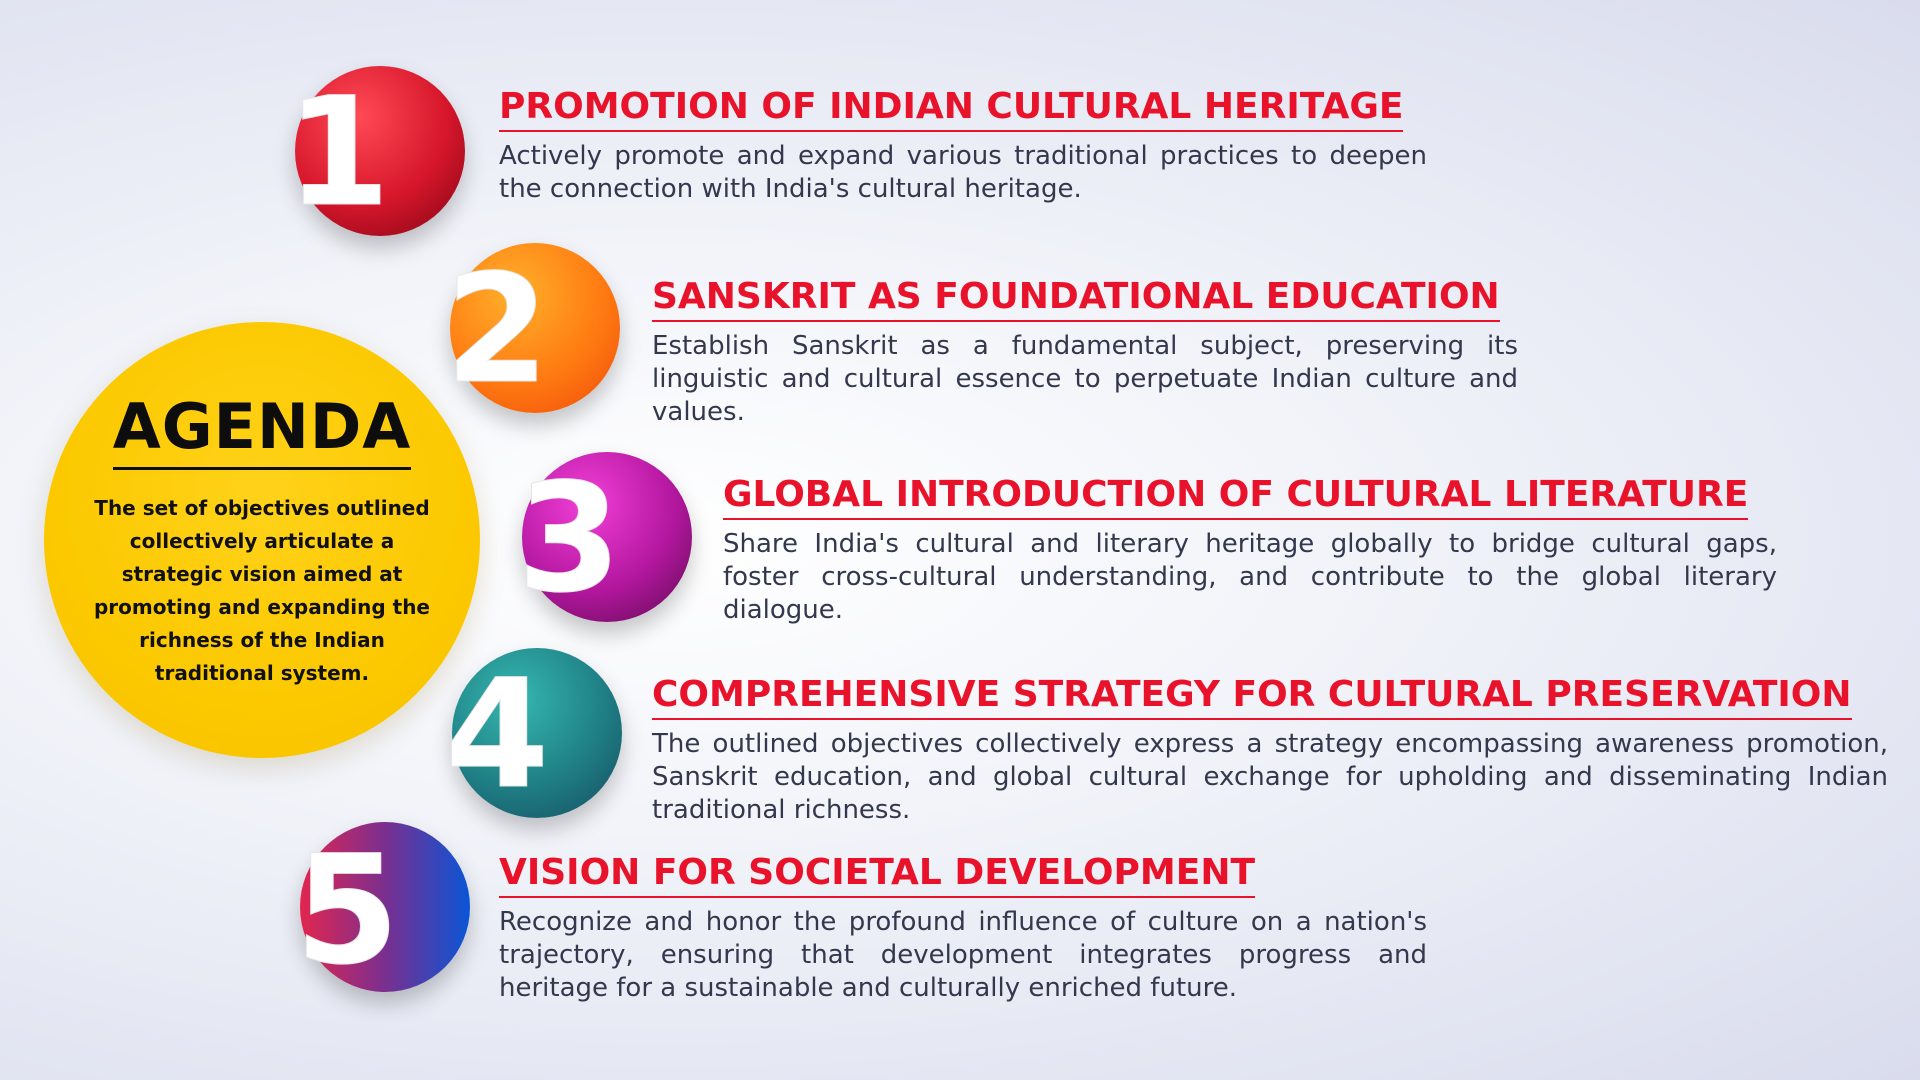 The height and width of the screenshot is (1080, 1920). I want to click on number-4-icon: 4, so click(496, 735).